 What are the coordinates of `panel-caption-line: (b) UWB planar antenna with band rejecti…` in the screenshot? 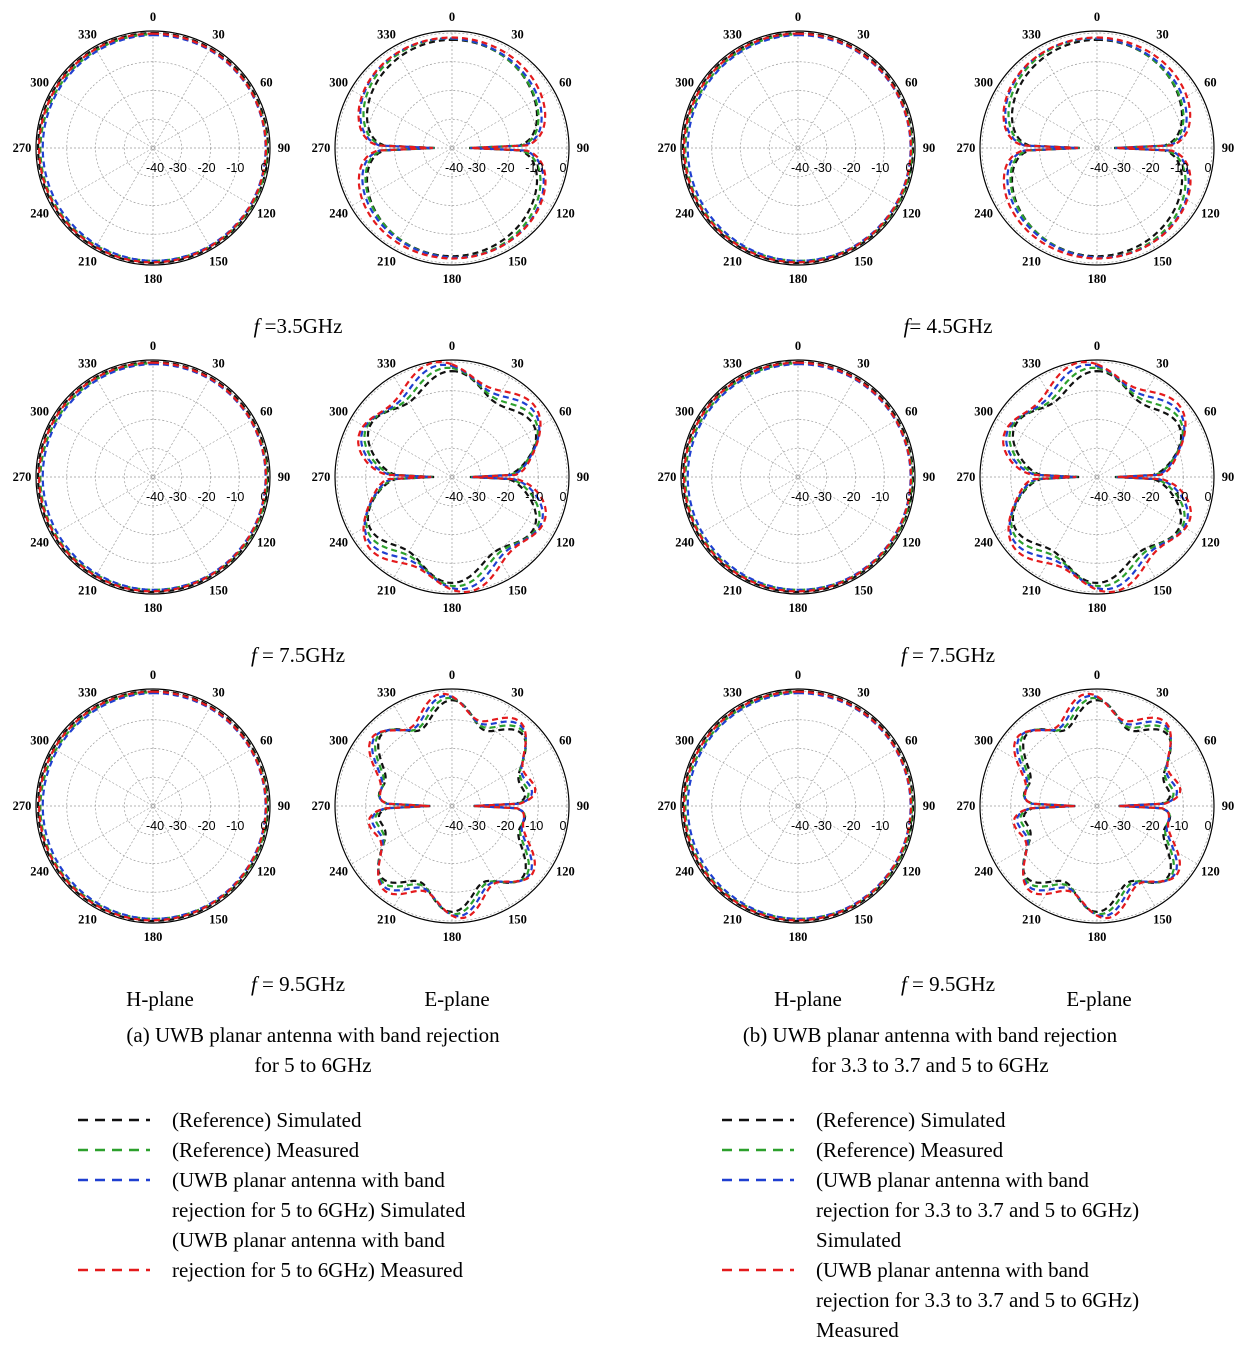 It's located at (930, 1035).